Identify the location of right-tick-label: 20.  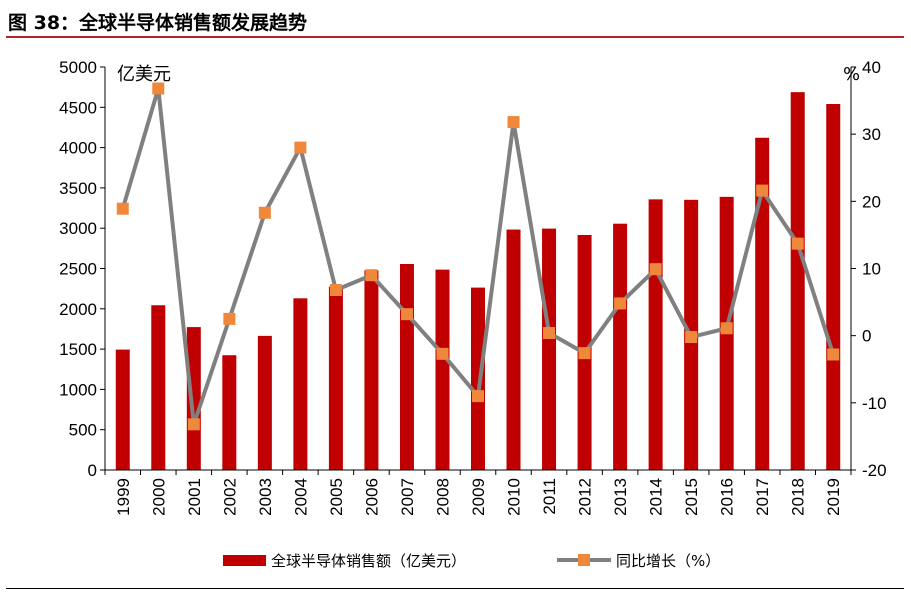
(871, 201).